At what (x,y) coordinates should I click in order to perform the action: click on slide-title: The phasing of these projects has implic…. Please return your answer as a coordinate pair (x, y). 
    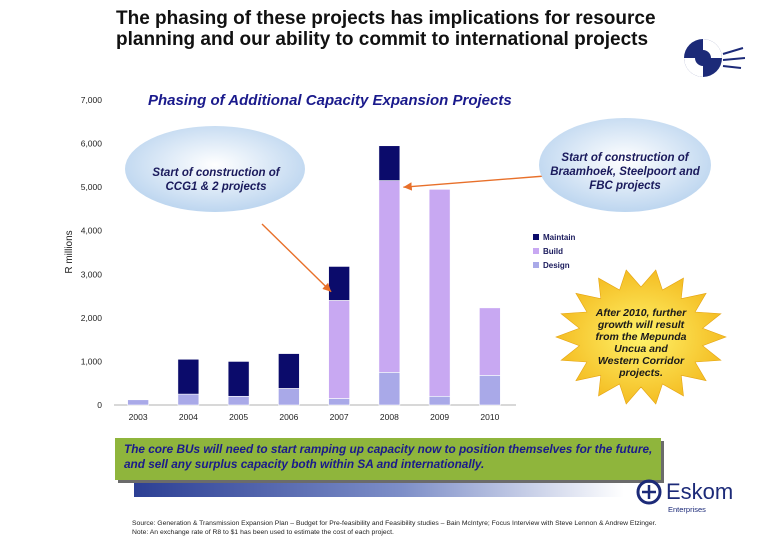
    Looking at the image, I should click on (386, 29).